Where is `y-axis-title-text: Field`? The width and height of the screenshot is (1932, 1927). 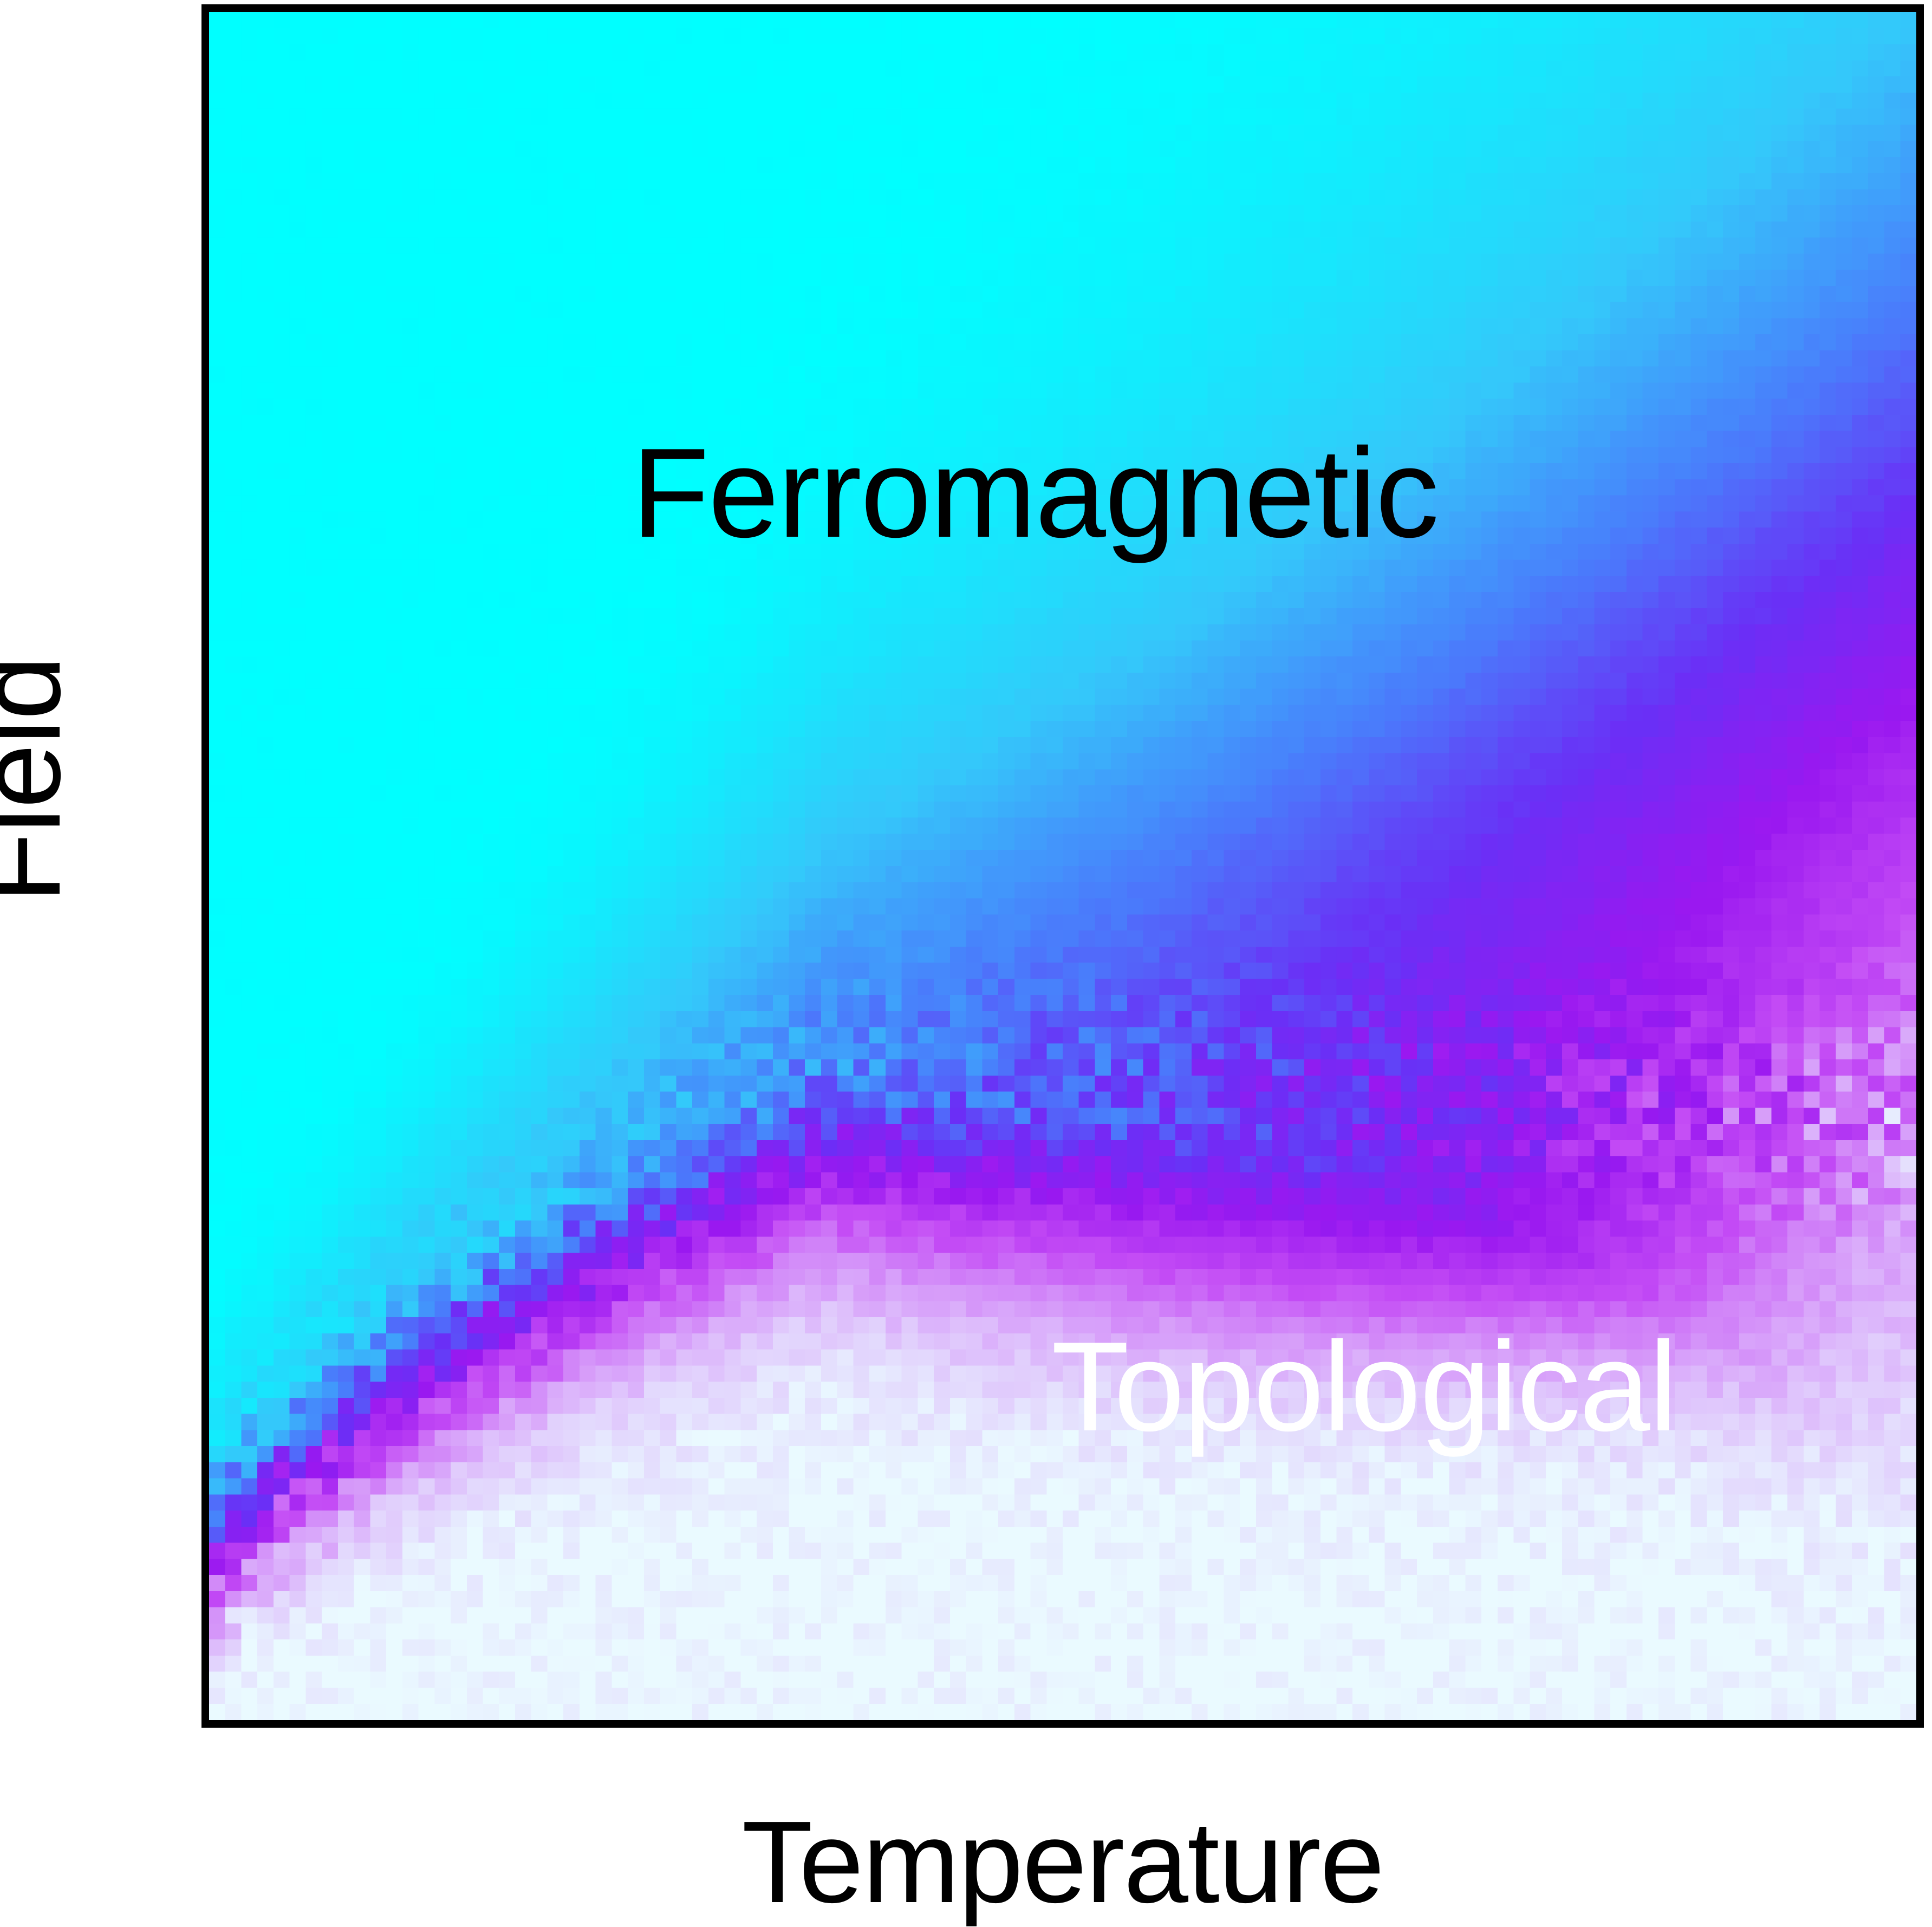 y-axis-title-text: Field is located at coordinates (42, 780).